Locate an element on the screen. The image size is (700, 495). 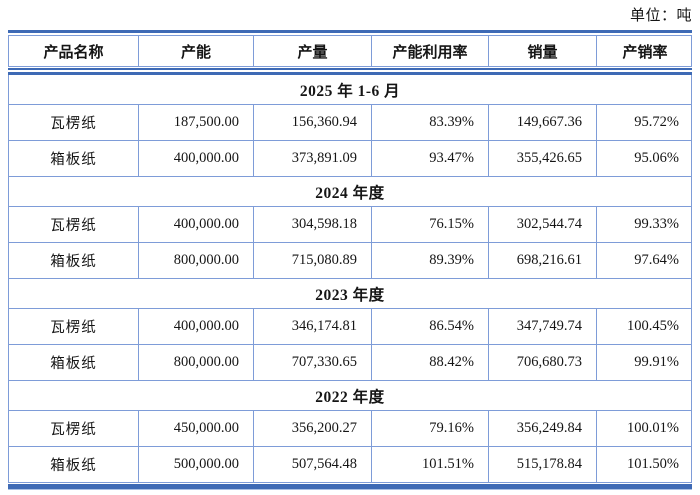
header-double-rule is located at coordinates (350, 71).